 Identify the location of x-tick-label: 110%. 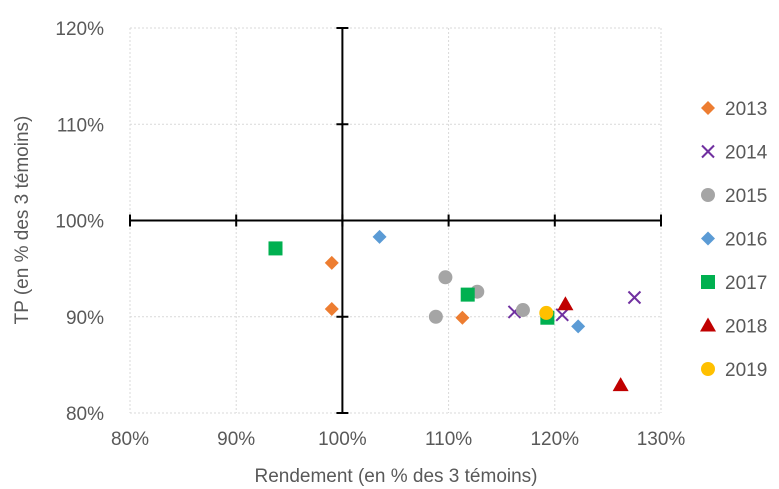
(448, 439).